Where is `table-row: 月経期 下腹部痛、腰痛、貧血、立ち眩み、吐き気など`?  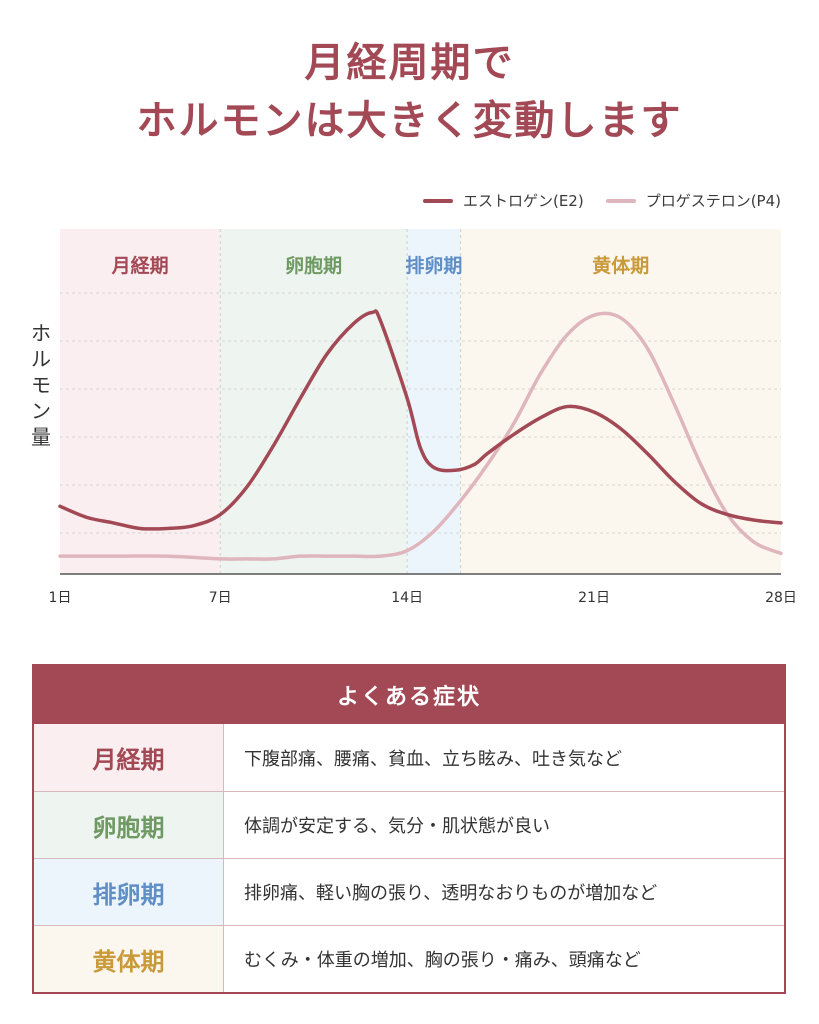 table-row: 月経期 下腹部痛、腰痛、貧血、立ち眩み、吐き気など is located at coordinates (409, 757).